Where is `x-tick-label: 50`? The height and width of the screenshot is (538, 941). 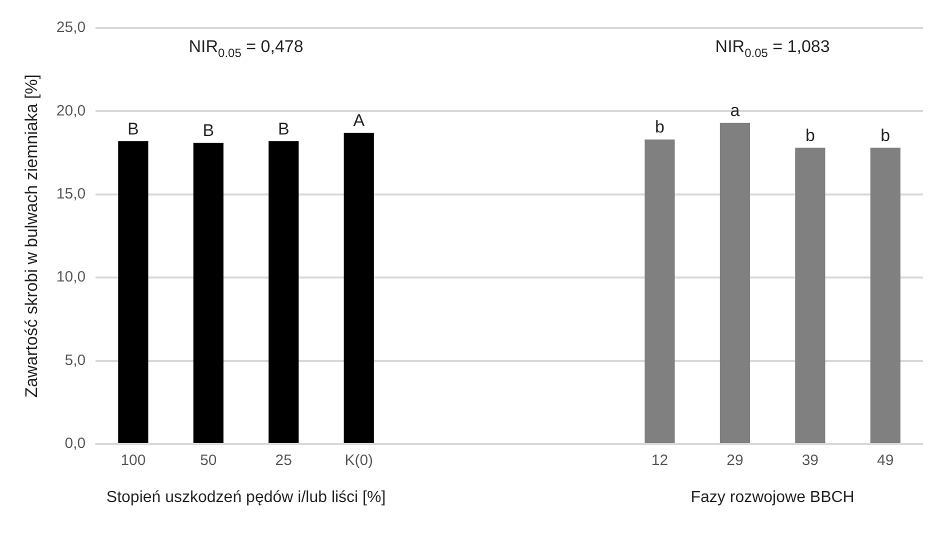
x-tick-label: 50 is located at coordinates (208, 461).